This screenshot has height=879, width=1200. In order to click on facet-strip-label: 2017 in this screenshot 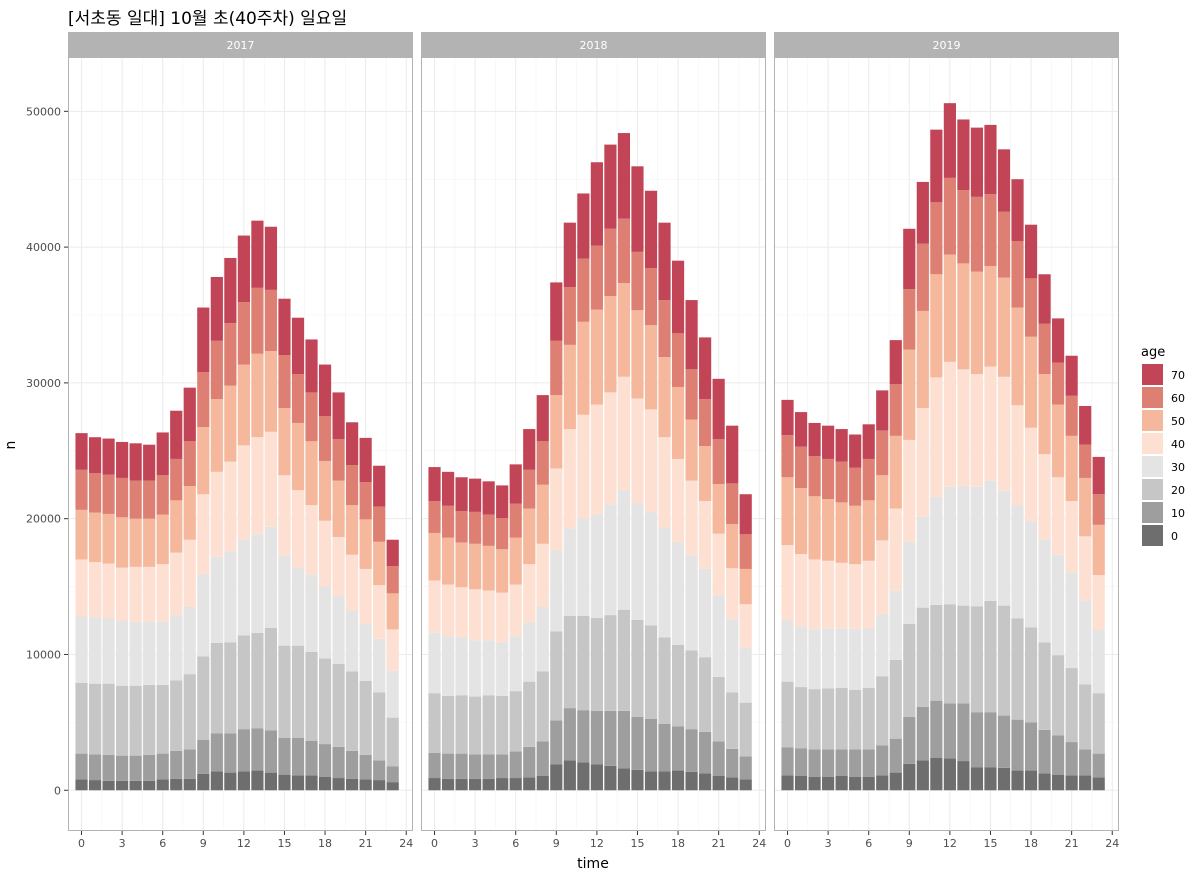, I will do `click(241, 45)`.